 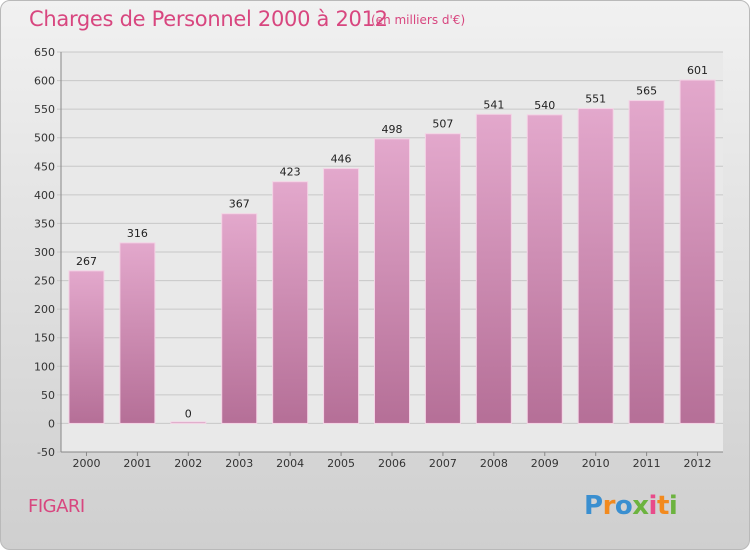 I want to click on data-label: 367, so click(x=239, y=204).